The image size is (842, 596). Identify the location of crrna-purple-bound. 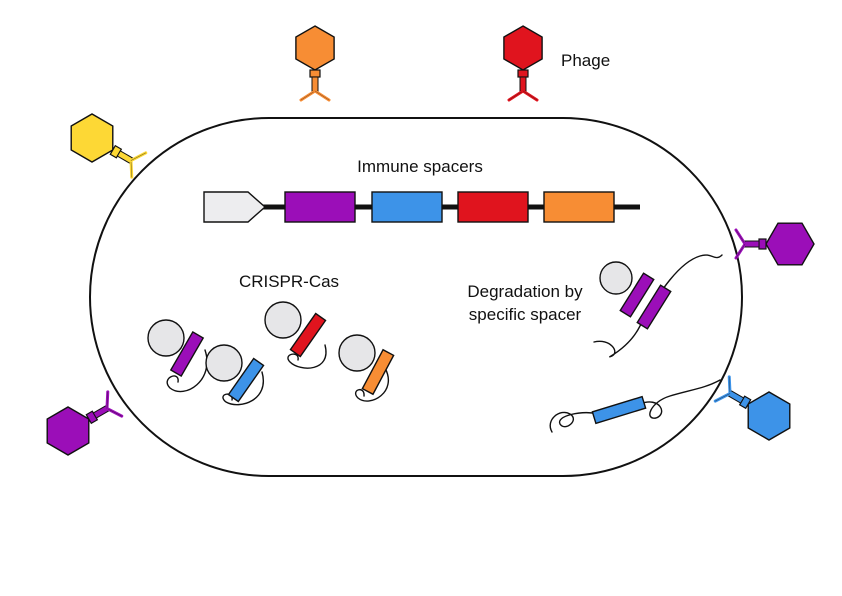
(637, 295).